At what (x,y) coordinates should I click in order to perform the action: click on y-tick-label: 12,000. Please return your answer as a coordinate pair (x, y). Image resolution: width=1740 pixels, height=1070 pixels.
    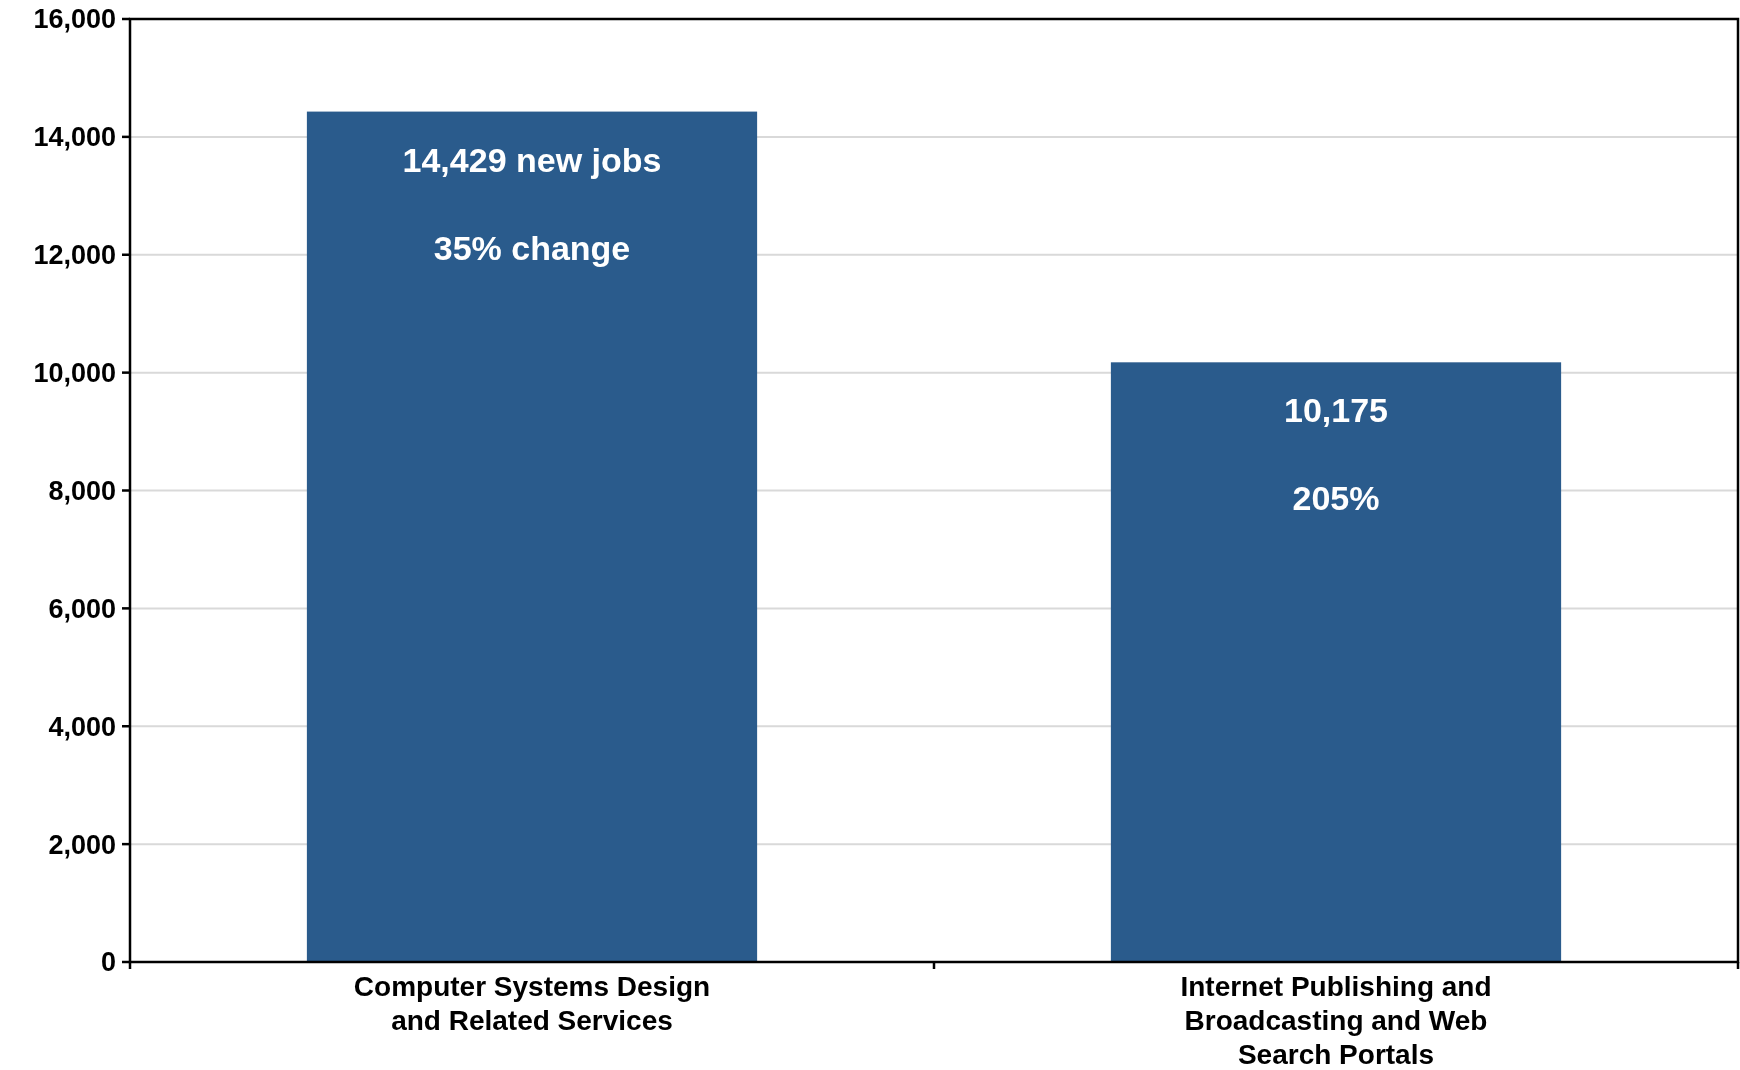
    Looking at the image, I should click on (74, 255).